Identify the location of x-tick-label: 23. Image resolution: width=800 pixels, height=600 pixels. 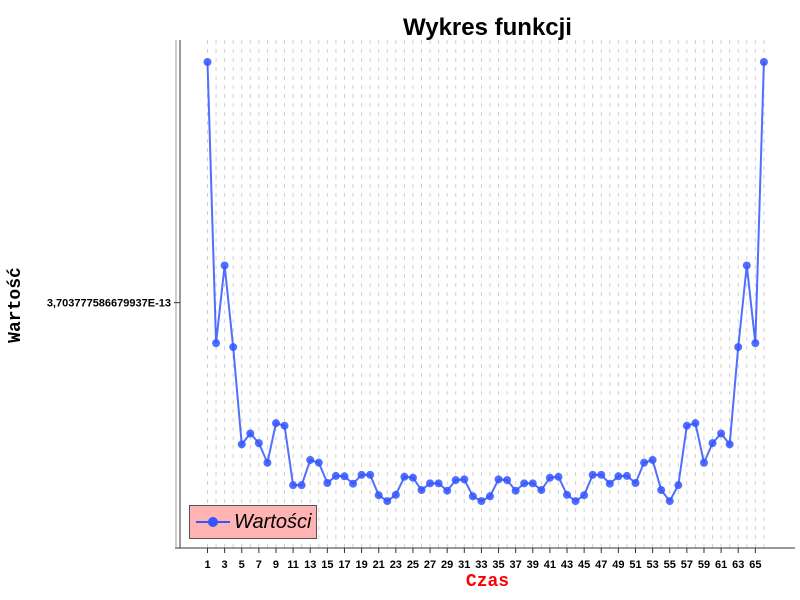
(396, 565).